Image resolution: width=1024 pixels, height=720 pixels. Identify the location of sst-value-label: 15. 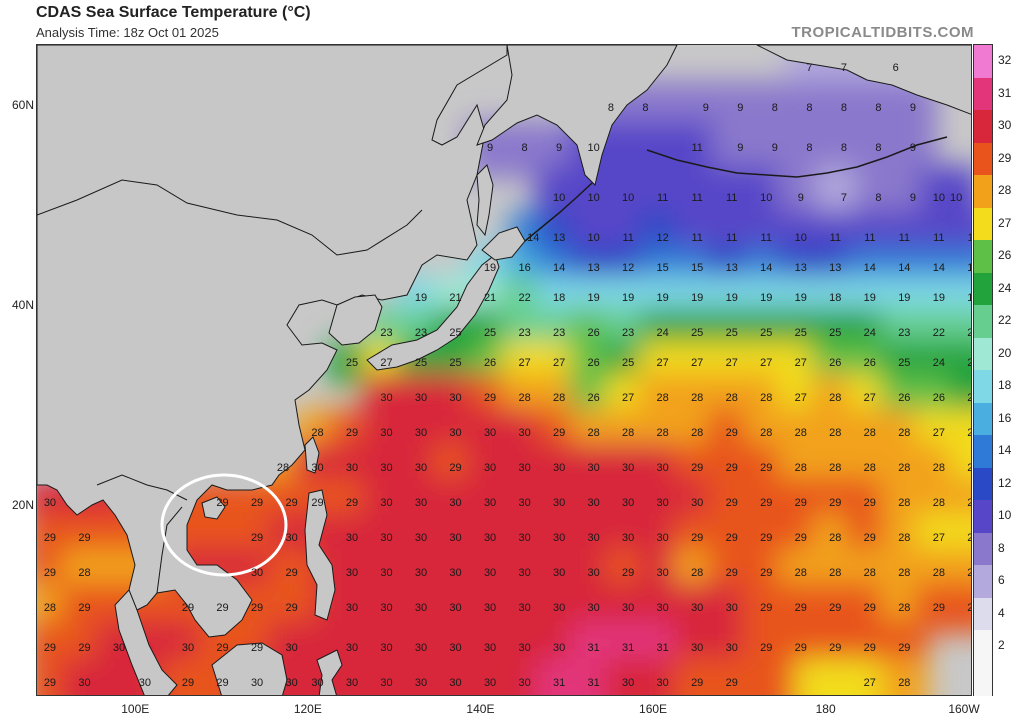
(663, 268).